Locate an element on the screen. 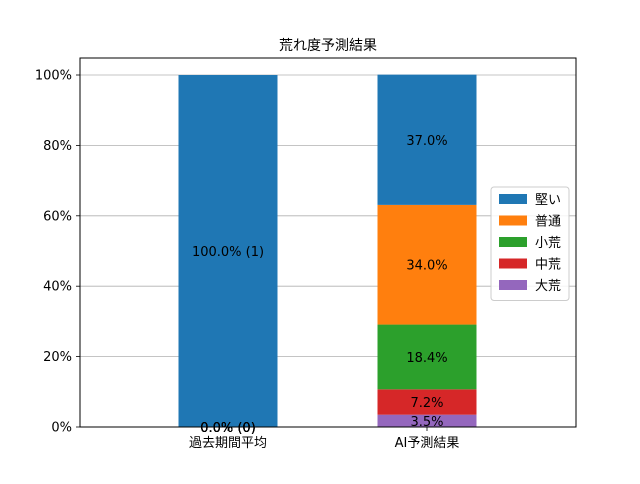 The image size is (640, 484). y-tick-label: 60% is located at coordinates (57, 216).